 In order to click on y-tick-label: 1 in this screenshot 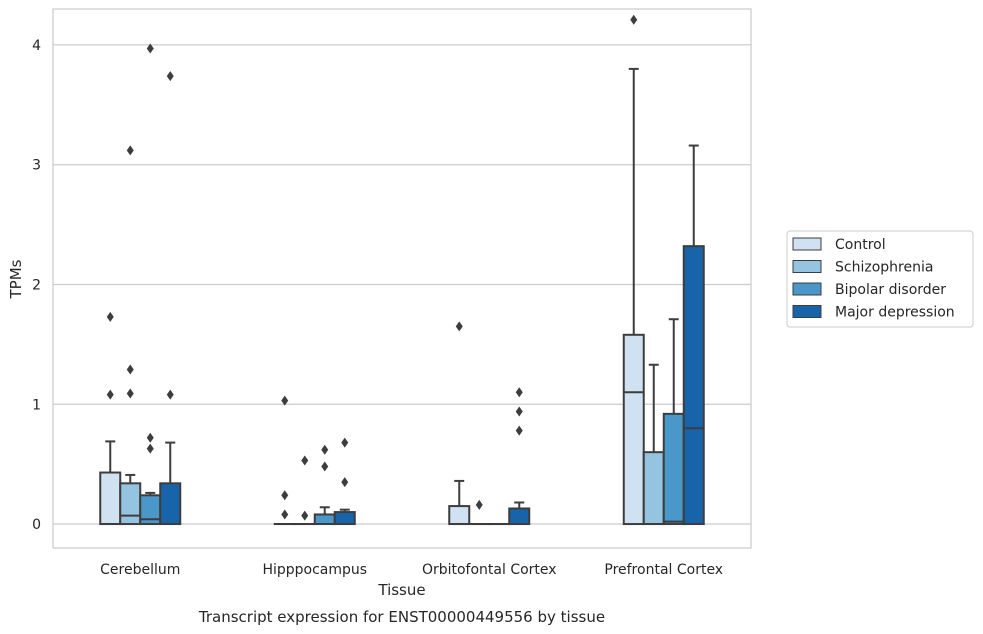, I will do `click(36, 405)`.